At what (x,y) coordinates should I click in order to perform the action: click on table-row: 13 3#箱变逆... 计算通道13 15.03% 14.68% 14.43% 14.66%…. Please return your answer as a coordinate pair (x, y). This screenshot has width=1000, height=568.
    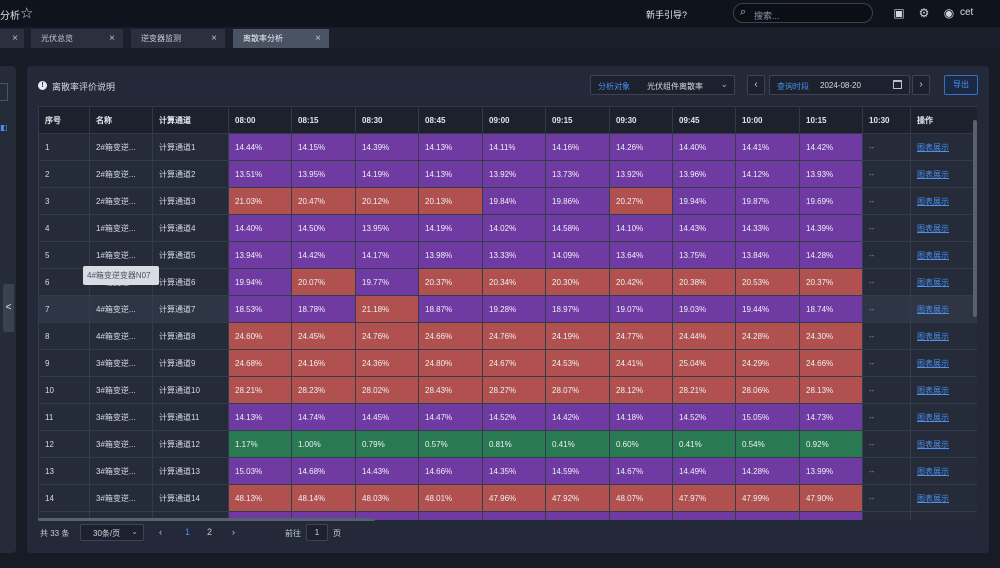
    Looking at the image, I should click on (507, 471).